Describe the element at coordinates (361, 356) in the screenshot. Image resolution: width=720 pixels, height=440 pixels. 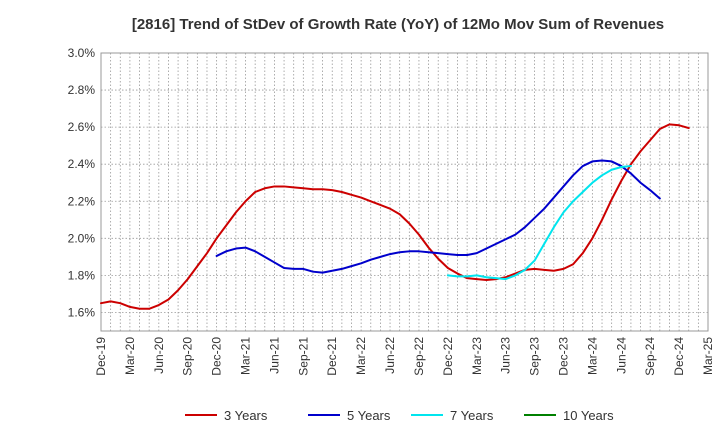
I see `x-tick-label: Mar-22` at that location.